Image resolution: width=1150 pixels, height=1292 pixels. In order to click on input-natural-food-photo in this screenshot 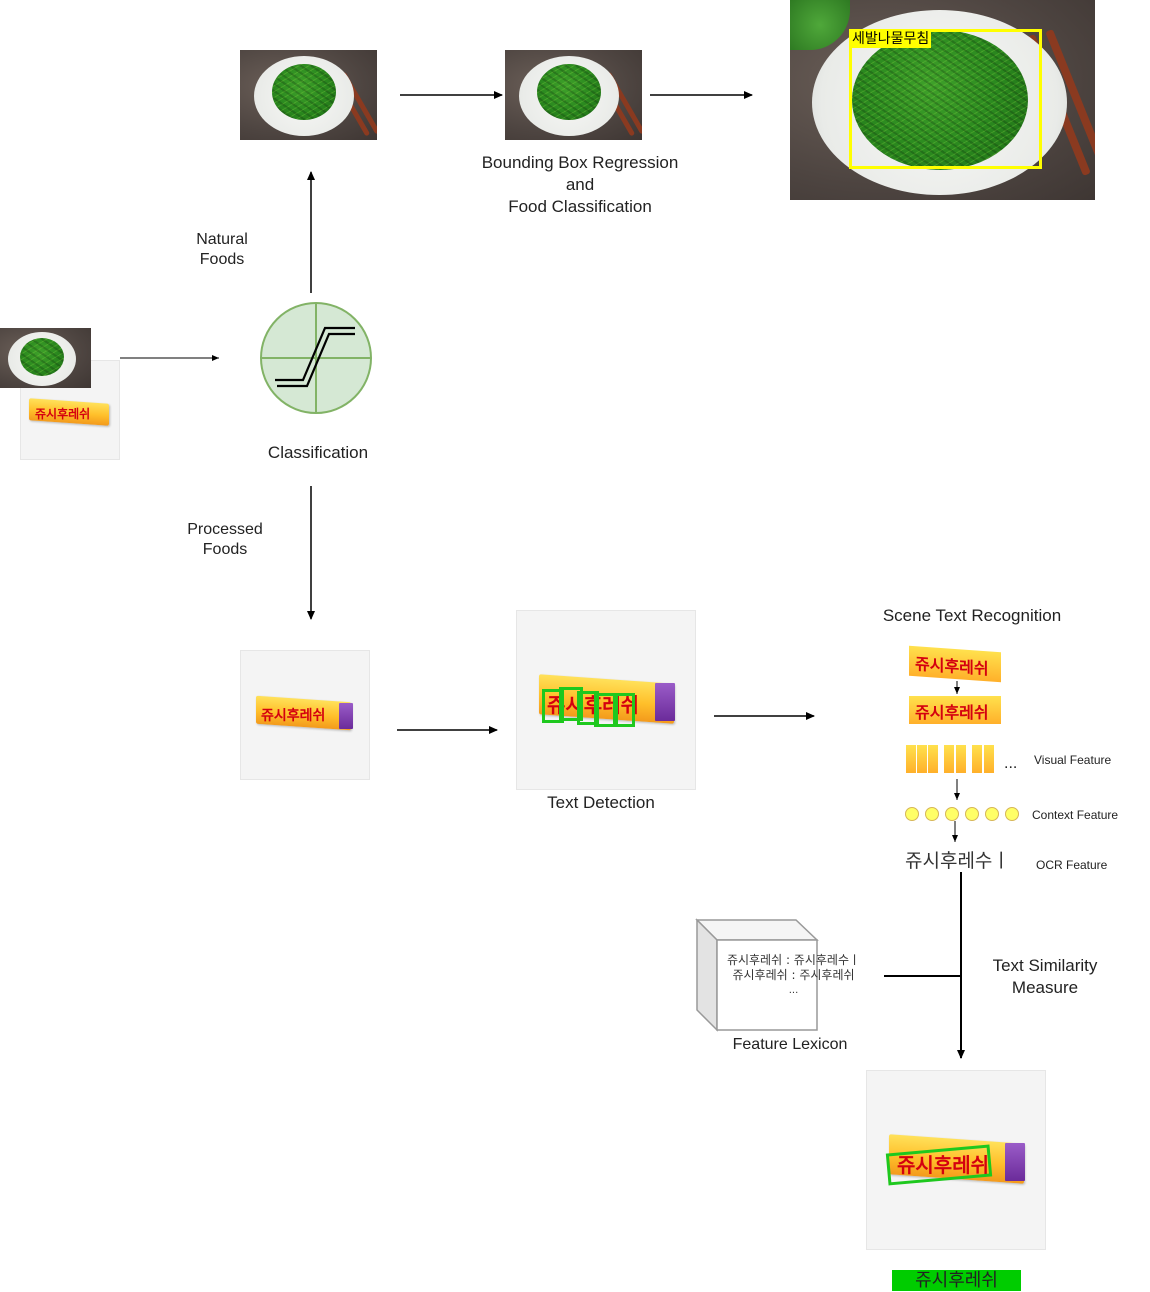, I will do `click(45, 358)`.